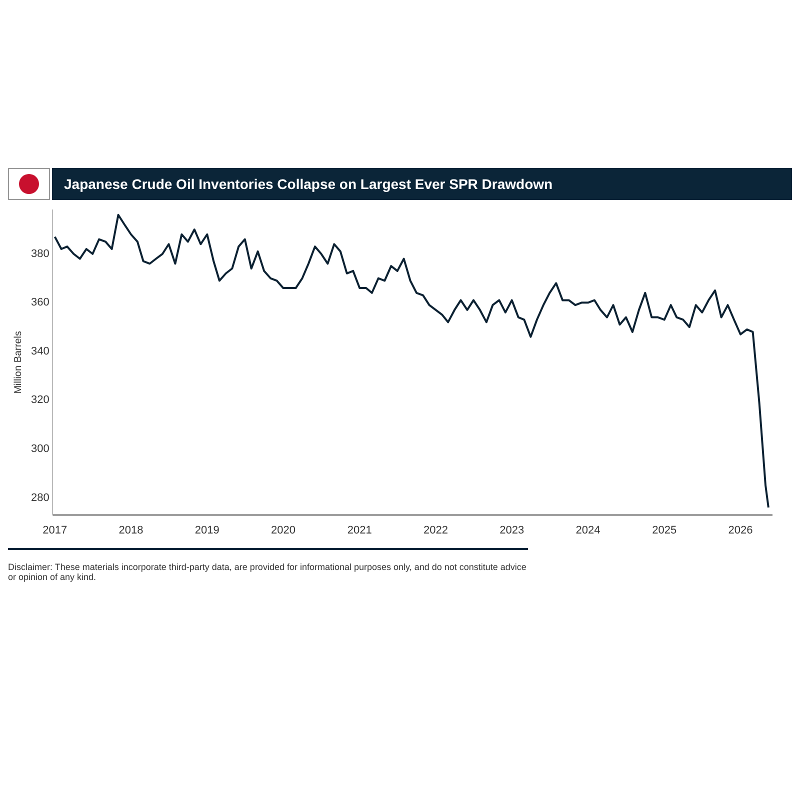 The image size is (800, 800). Describe the element at coordinates (207, 530) in the screenshot. I see `x-tick-label: 2019` at that location.